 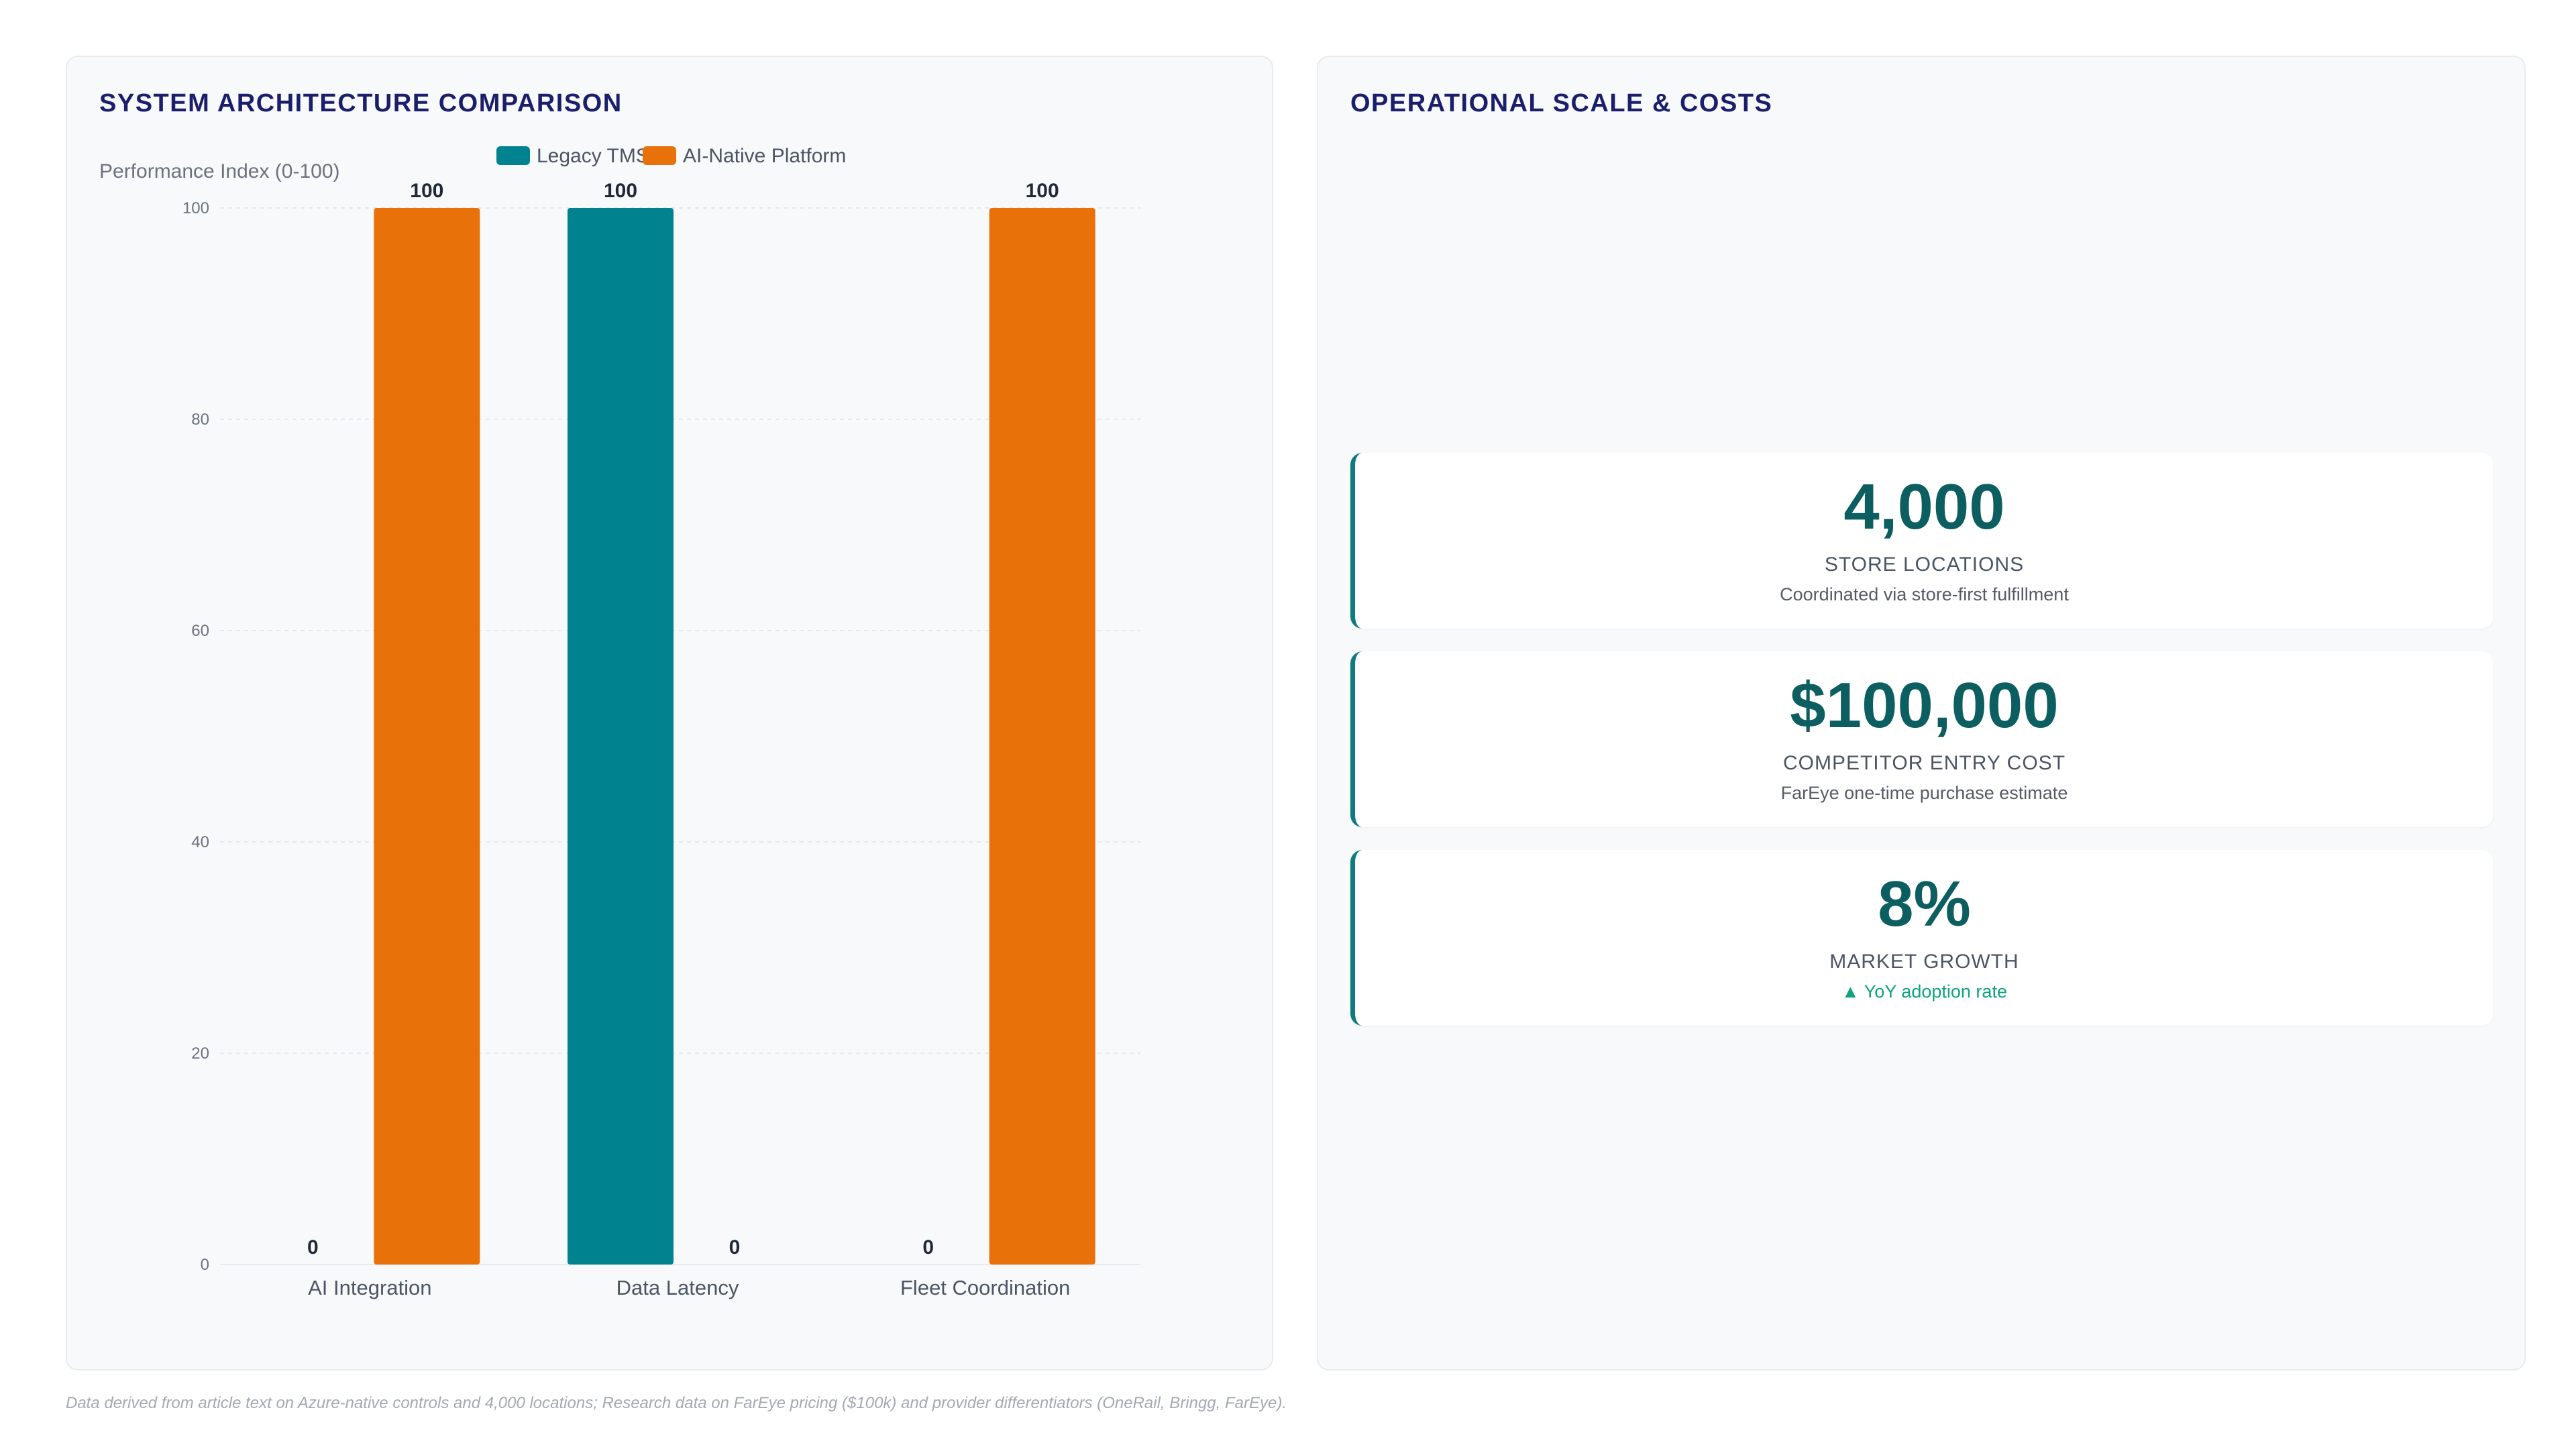 What do you see at coordinates (1561, 103) in the screenshot?
I see `kpi-panel-title: OPERATIONAL SCALE & COSTS` at bounding box center [1561, 103].